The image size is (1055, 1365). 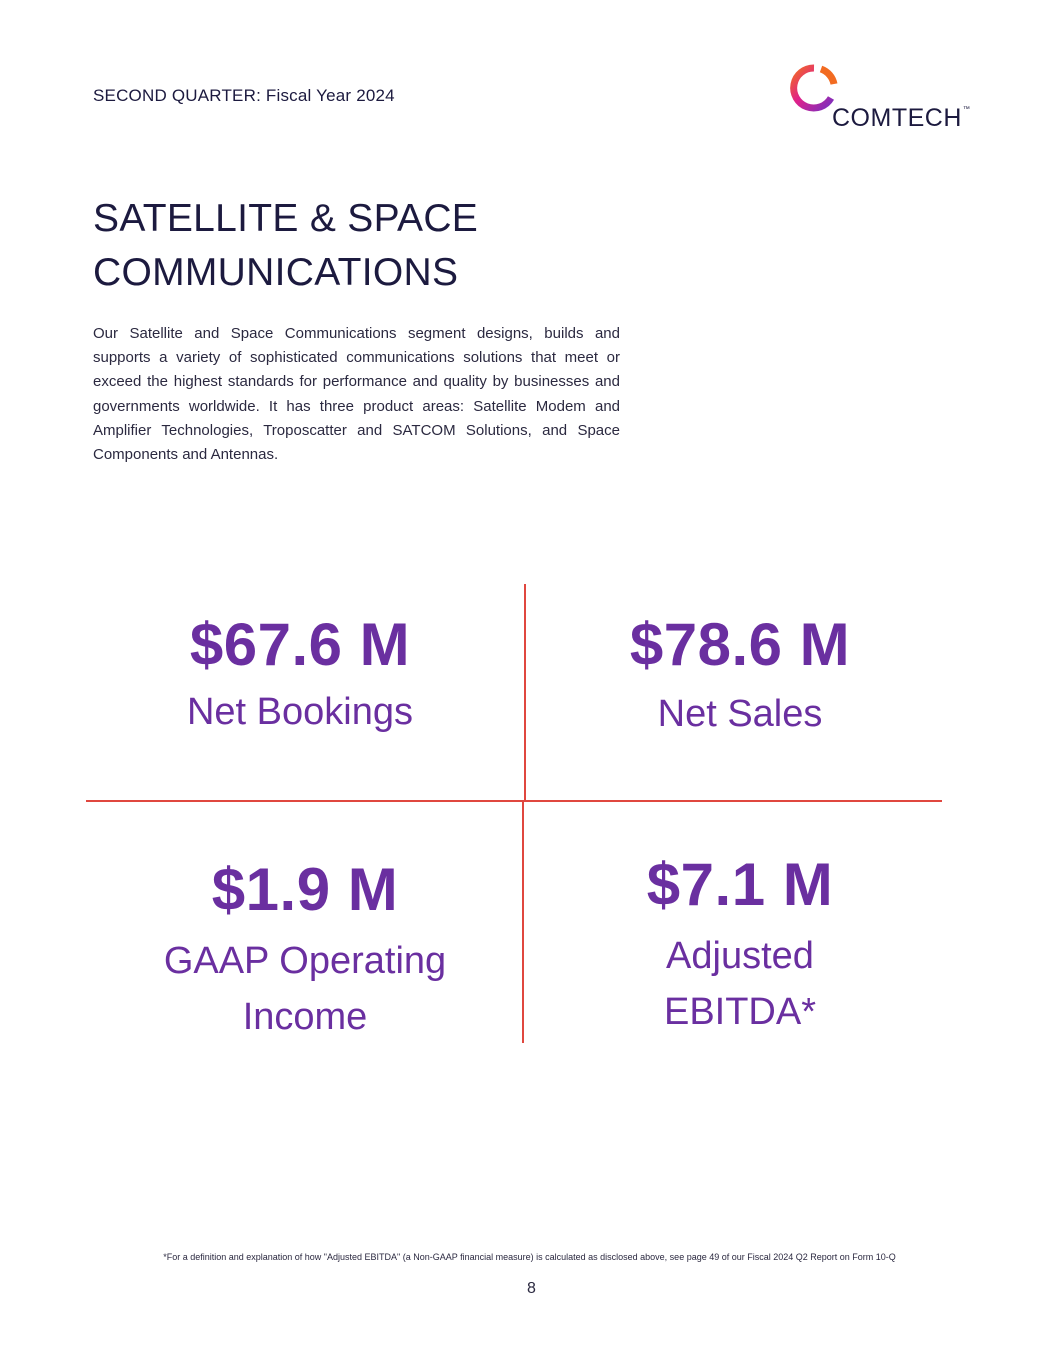 I want to click on metric-label: Net Sales, so click(x=740, y=714).